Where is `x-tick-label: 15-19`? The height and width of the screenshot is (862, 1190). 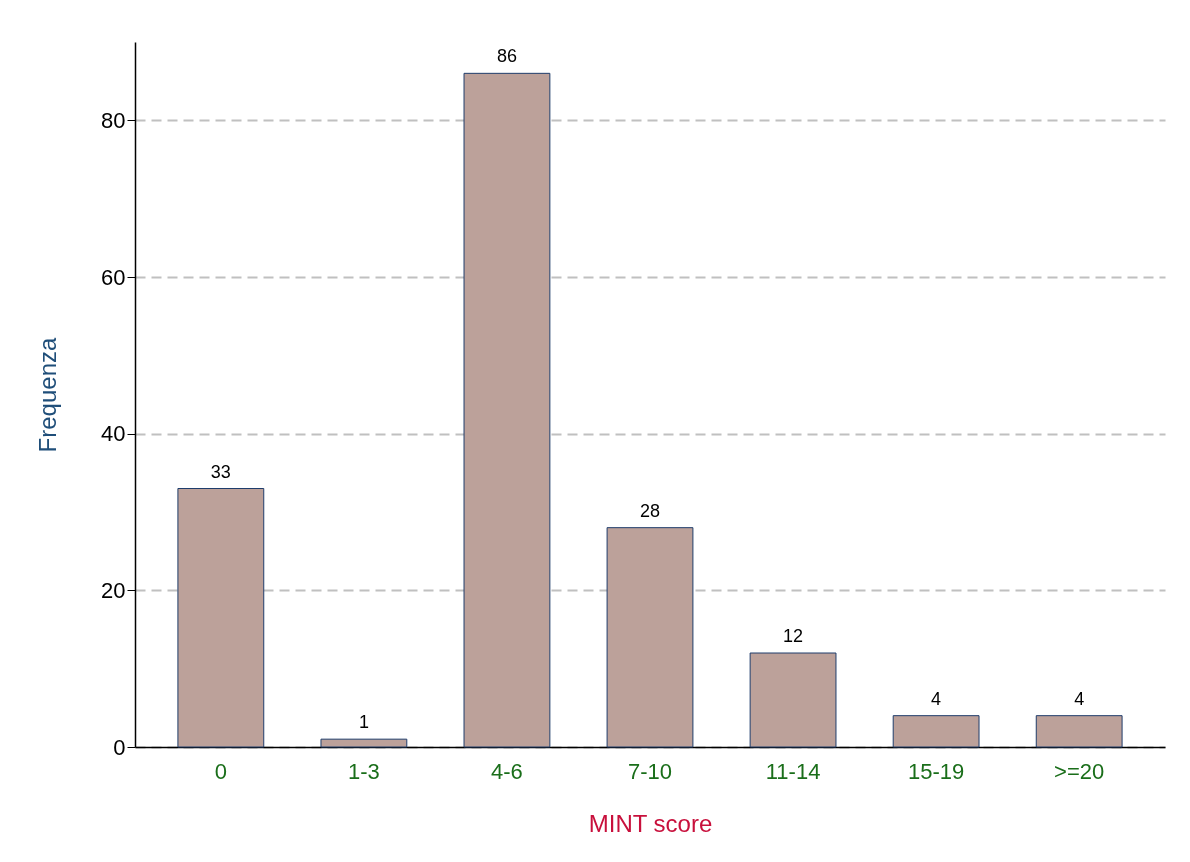 x-tick-label: 15-19 is located at coordinates (936, 771).